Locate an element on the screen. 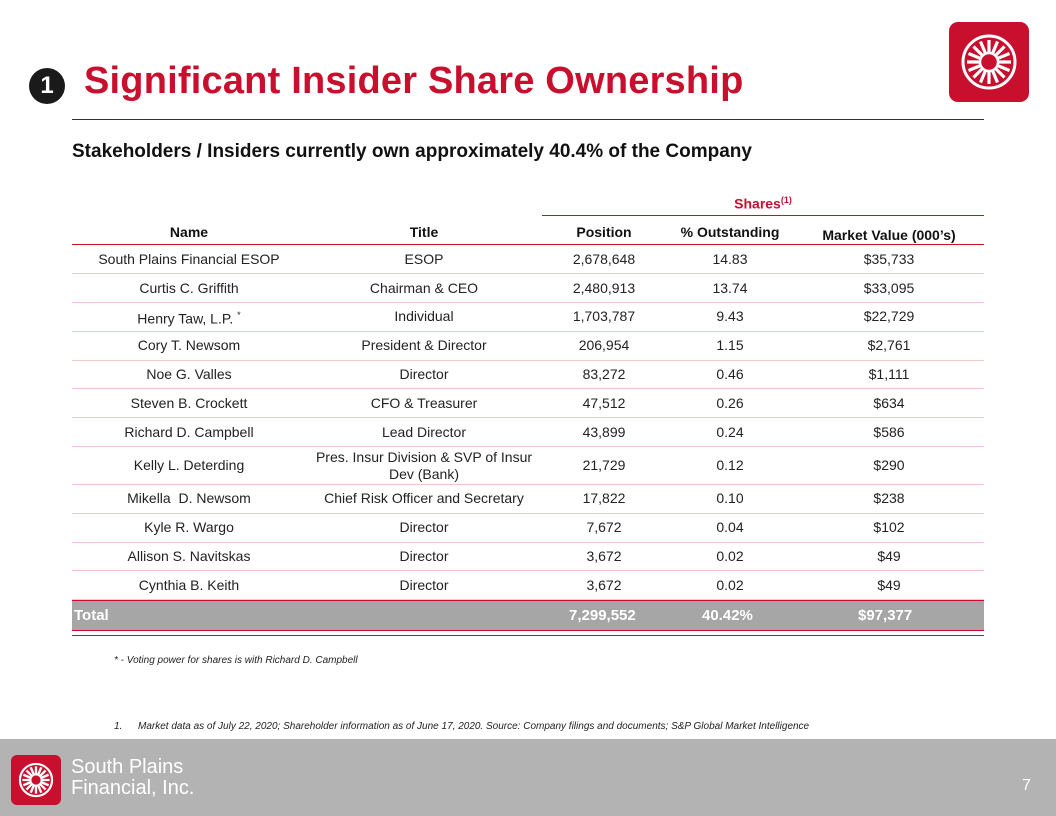  page-number: 7 is located at coordinates (1026, 785).